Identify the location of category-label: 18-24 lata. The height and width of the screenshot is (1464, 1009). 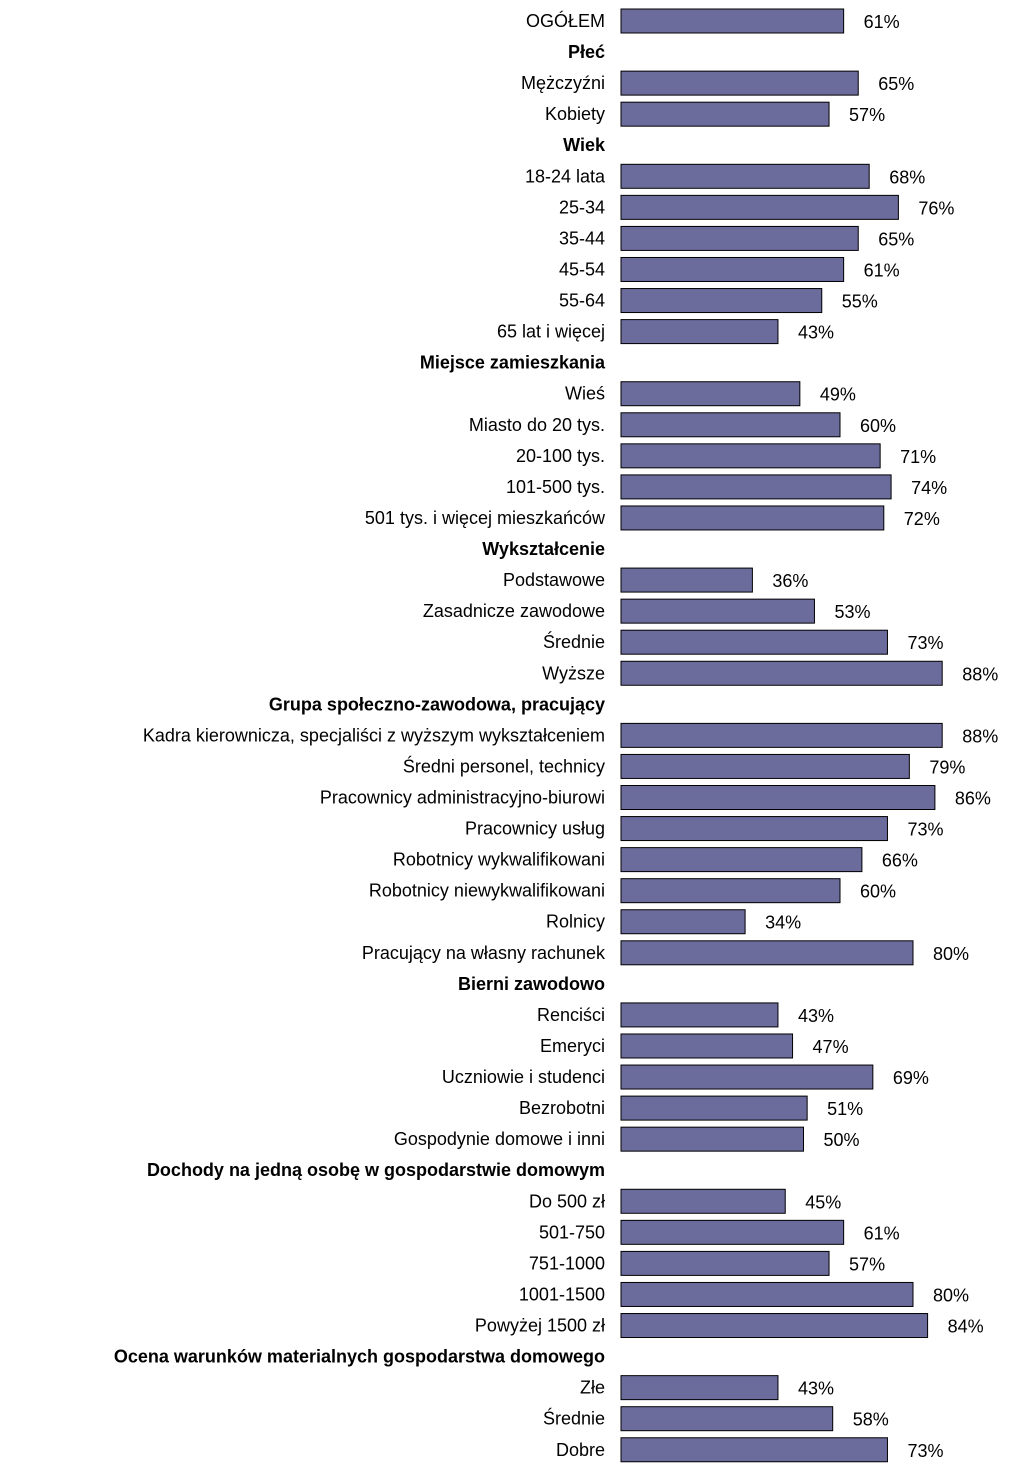
(565, 176).